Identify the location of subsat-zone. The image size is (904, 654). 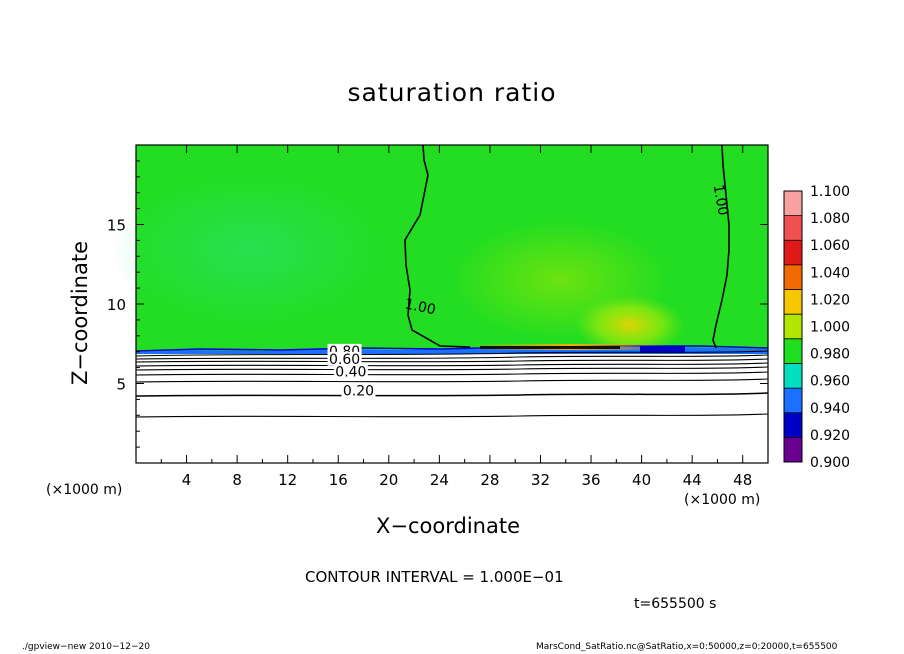
(452, 408).